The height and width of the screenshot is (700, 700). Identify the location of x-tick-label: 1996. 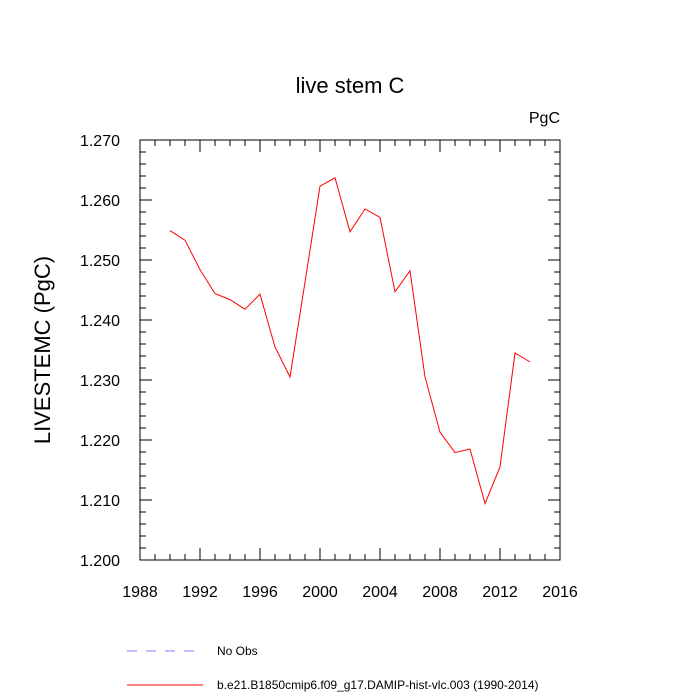
(260, 592).